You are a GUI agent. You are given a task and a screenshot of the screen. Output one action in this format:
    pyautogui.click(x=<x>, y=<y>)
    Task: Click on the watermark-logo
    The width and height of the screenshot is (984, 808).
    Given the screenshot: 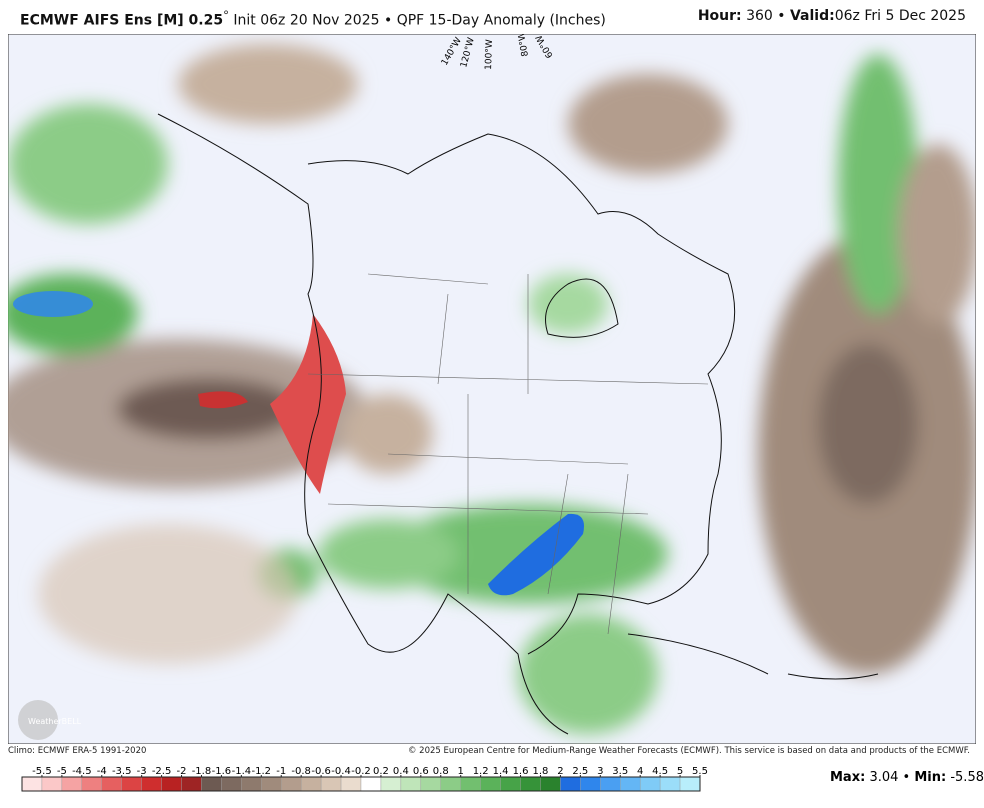 What is the action you would take?
    pyautogui.click(x=38, y=720)
    